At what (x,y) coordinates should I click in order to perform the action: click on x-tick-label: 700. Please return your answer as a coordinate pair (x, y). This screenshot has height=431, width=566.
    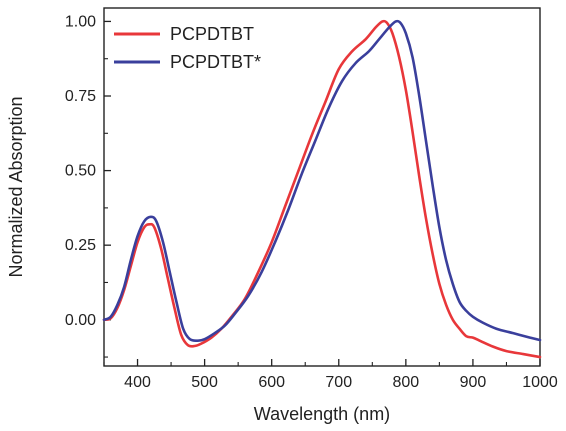
    Looking at the image, I should click on (338, 382).